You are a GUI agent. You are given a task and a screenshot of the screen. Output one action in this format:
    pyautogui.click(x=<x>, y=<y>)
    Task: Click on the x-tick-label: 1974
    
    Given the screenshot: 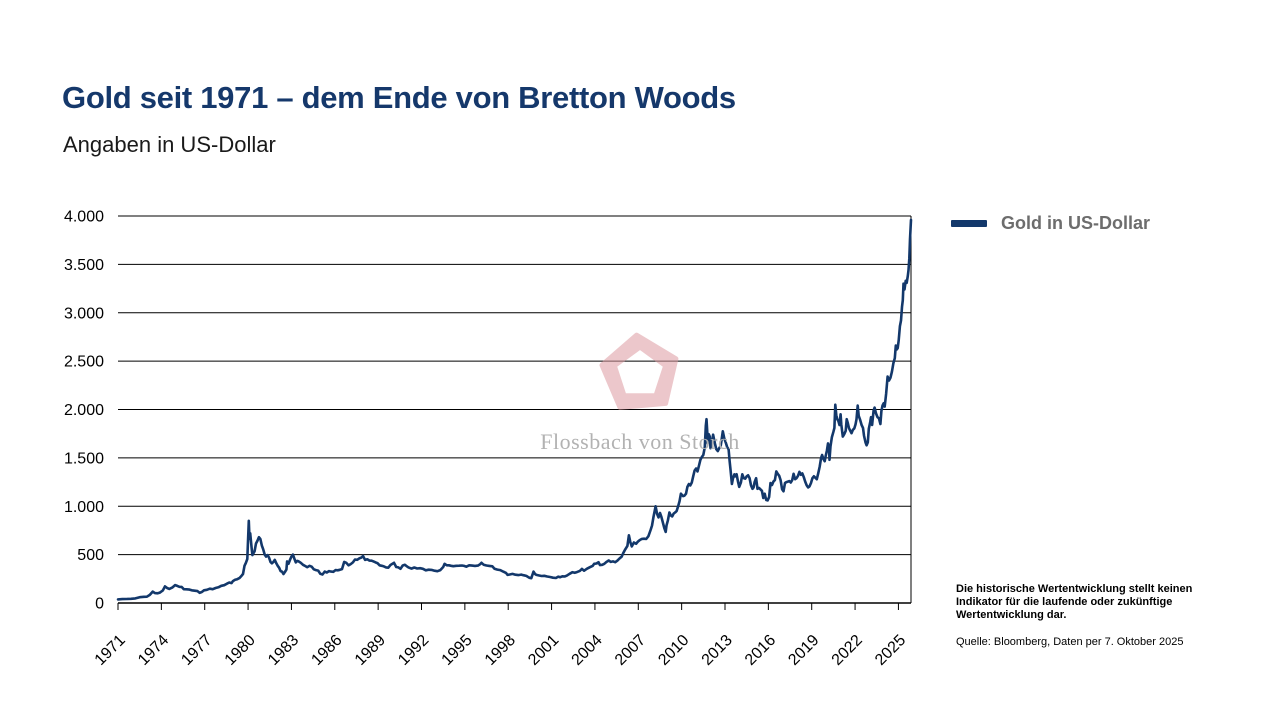 What is the action you would take?
    pyautogui.click(x=153, y=650)
    